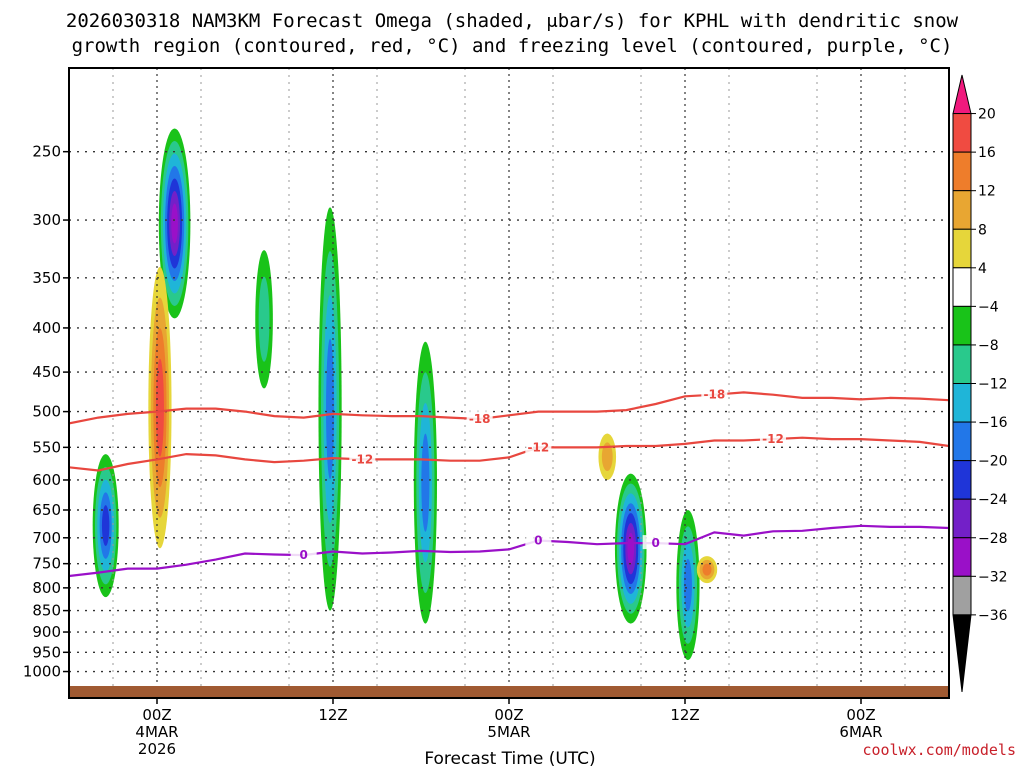  Describe the element at coordinates (46, 372) in the screenshot. I see `y-tick-label-450: 450` at that location.